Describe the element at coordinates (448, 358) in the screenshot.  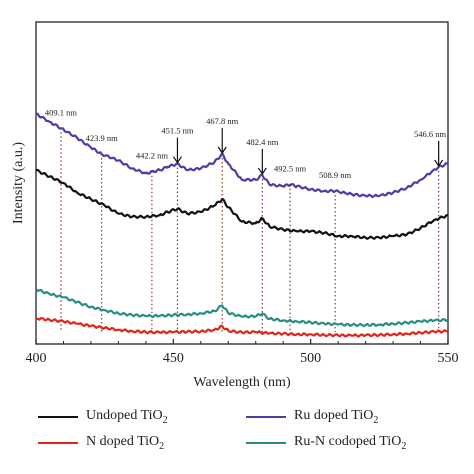
I see `x-tick-label-550: 550` at that location.